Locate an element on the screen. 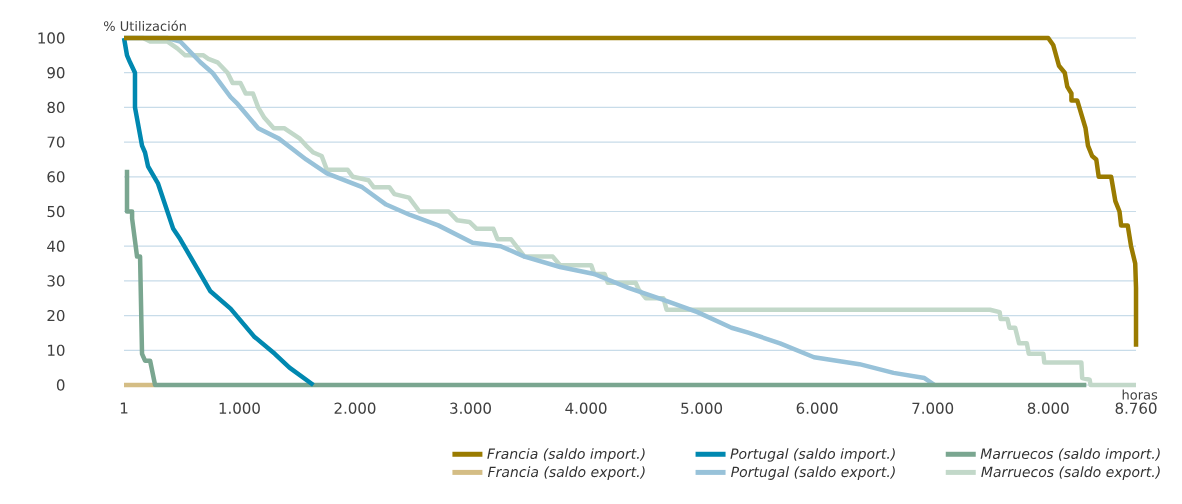  x-tick-label: 4.000 is located at coordinates (586, 408).